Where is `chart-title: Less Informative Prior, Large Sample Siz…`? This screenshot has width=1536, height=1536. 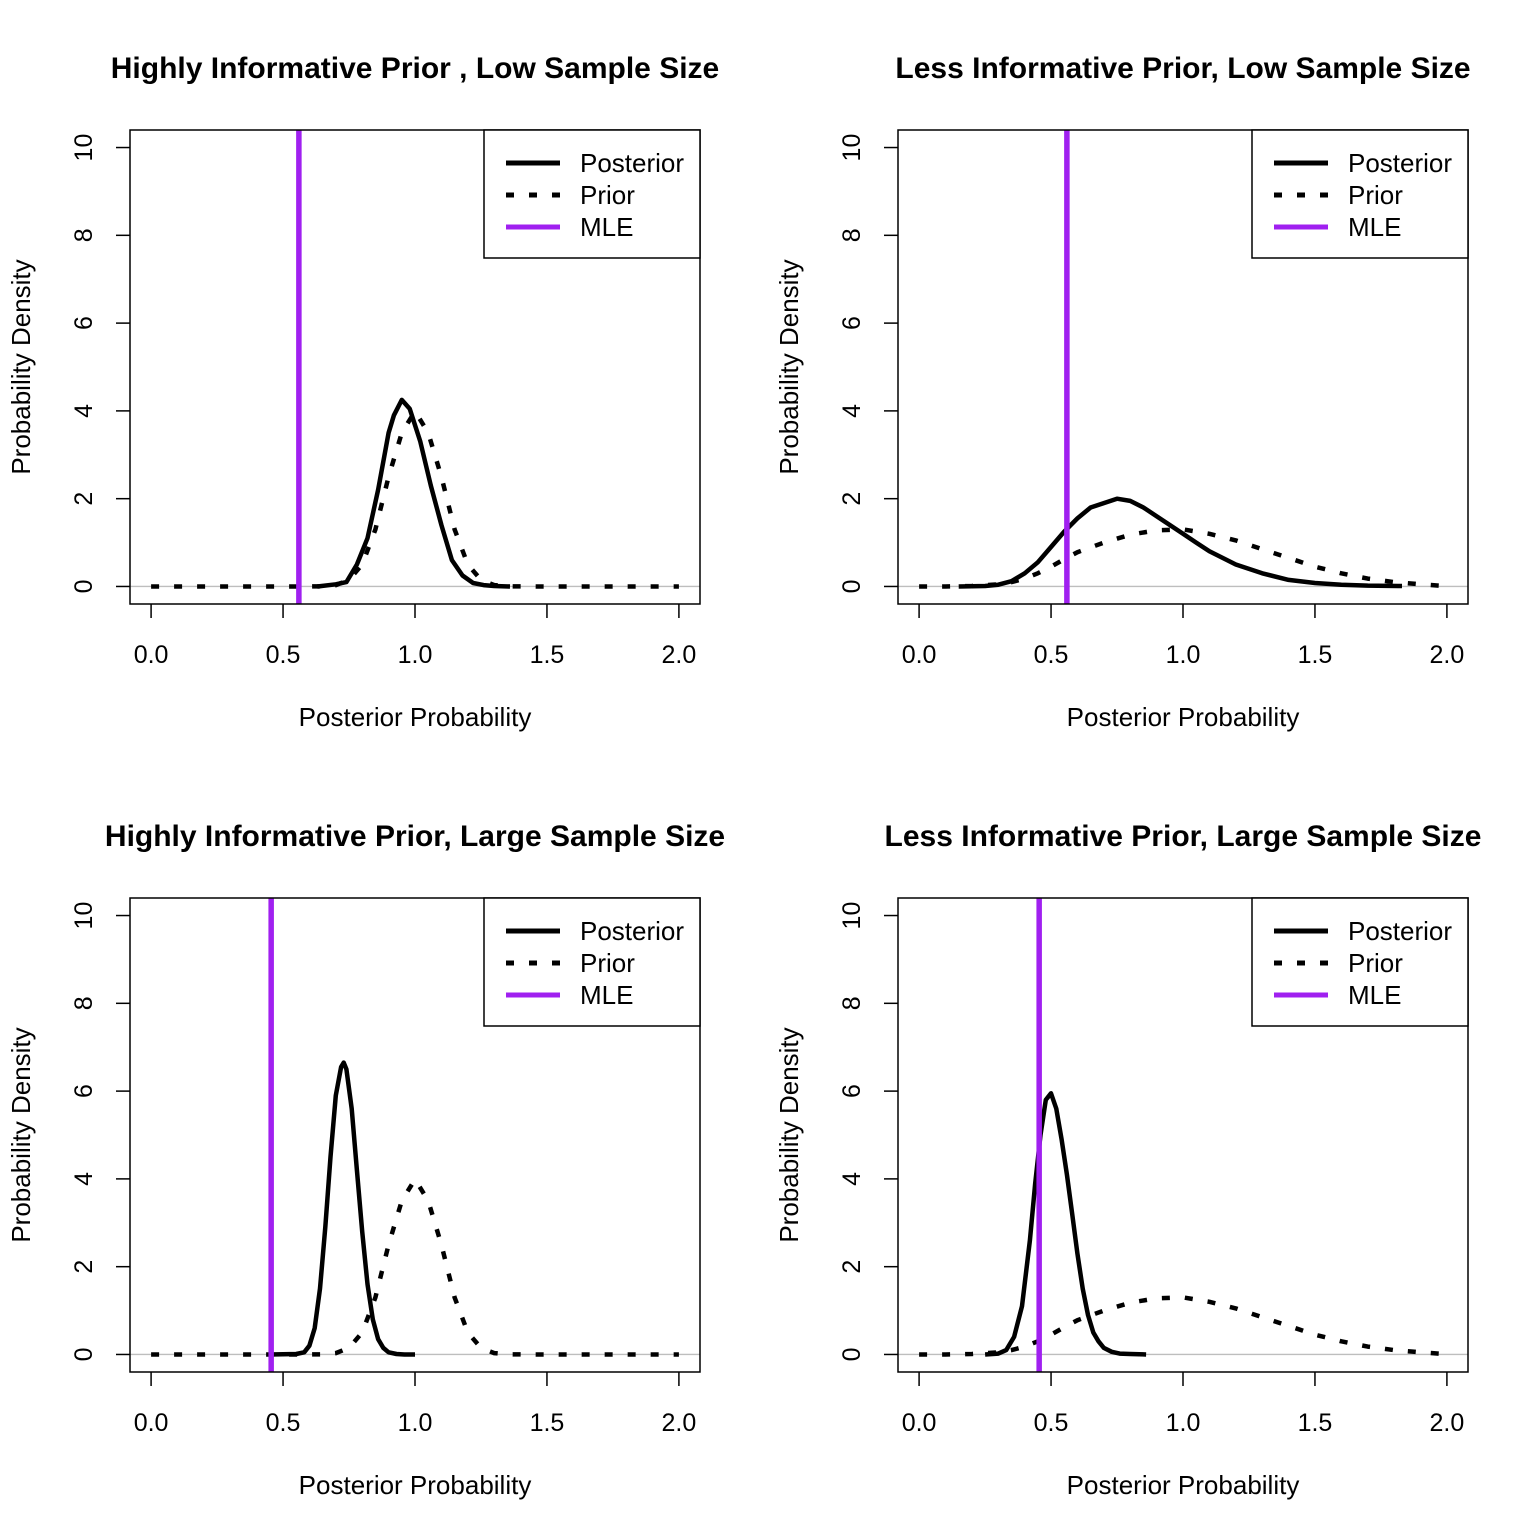
chart-title: Less Informative Prior, Large Sample Siz… is located at coordinates (1183, 836).